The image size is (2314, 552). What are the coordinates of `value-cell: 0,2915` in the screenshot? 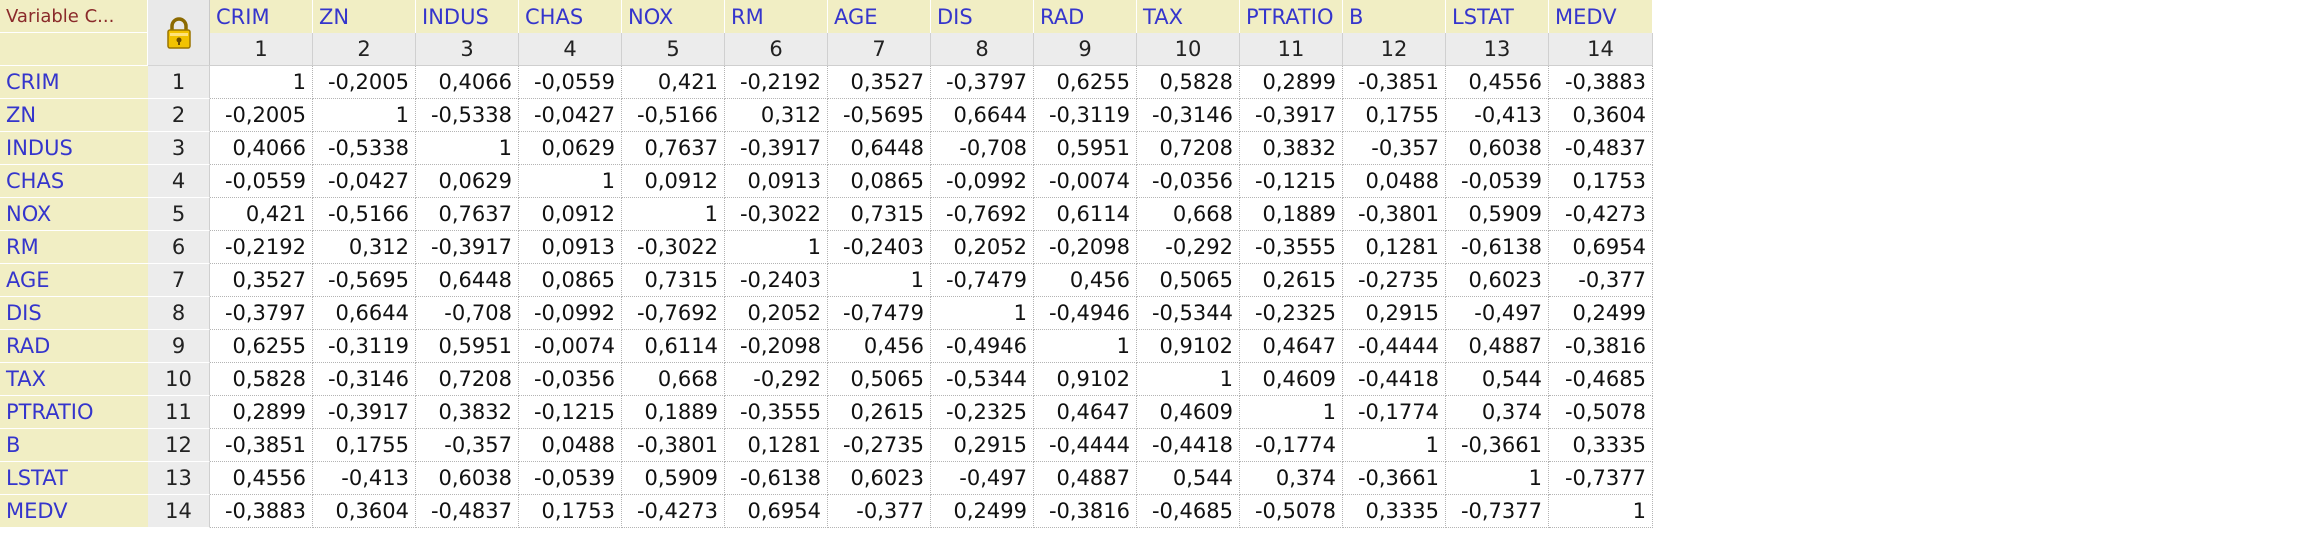 It's located at (982, 445).